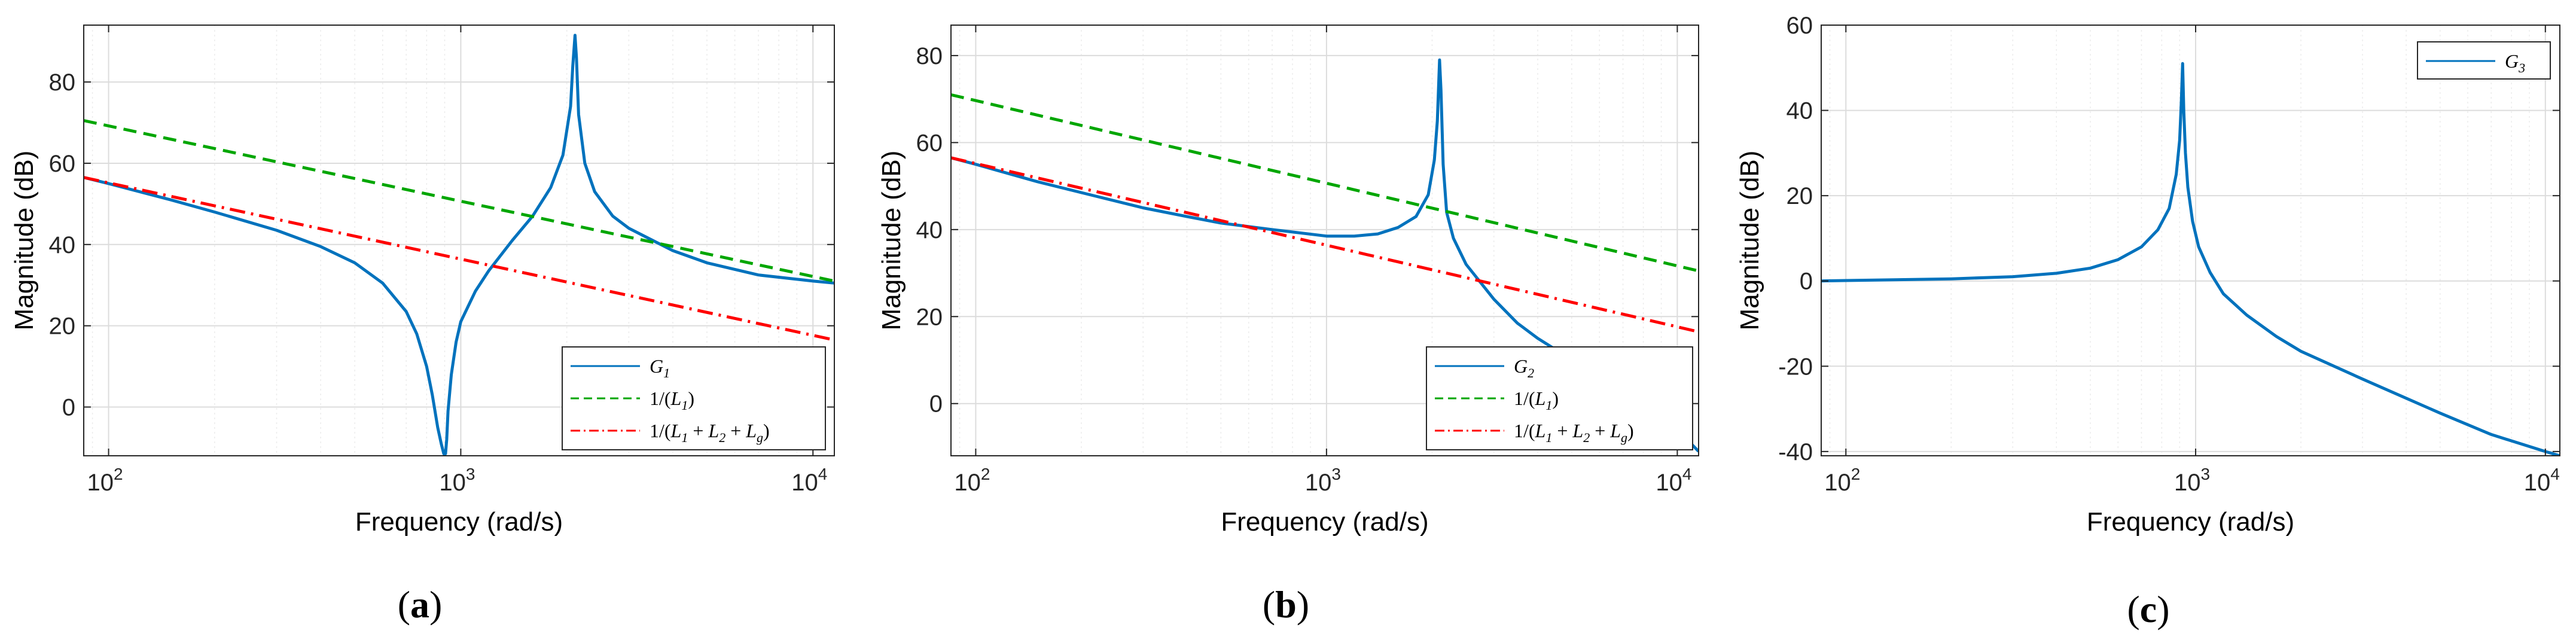 The image size is (2576, 640). What do you see at coordinates (2148, 609) in the screenshot?
I see `panel-label: (c)` at bounding box center [2148, 609].